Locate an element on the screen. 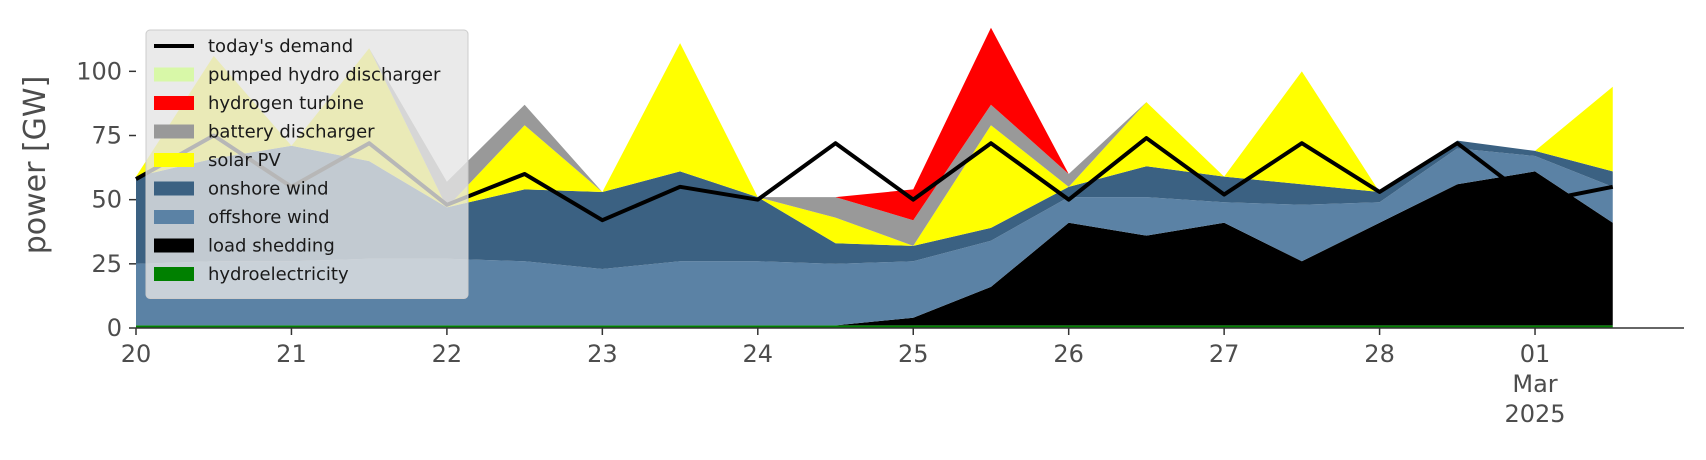 This screenshot has width=1706, height=460. legend-label-load-shedding: load shedding is located at coordinates (271, 246).